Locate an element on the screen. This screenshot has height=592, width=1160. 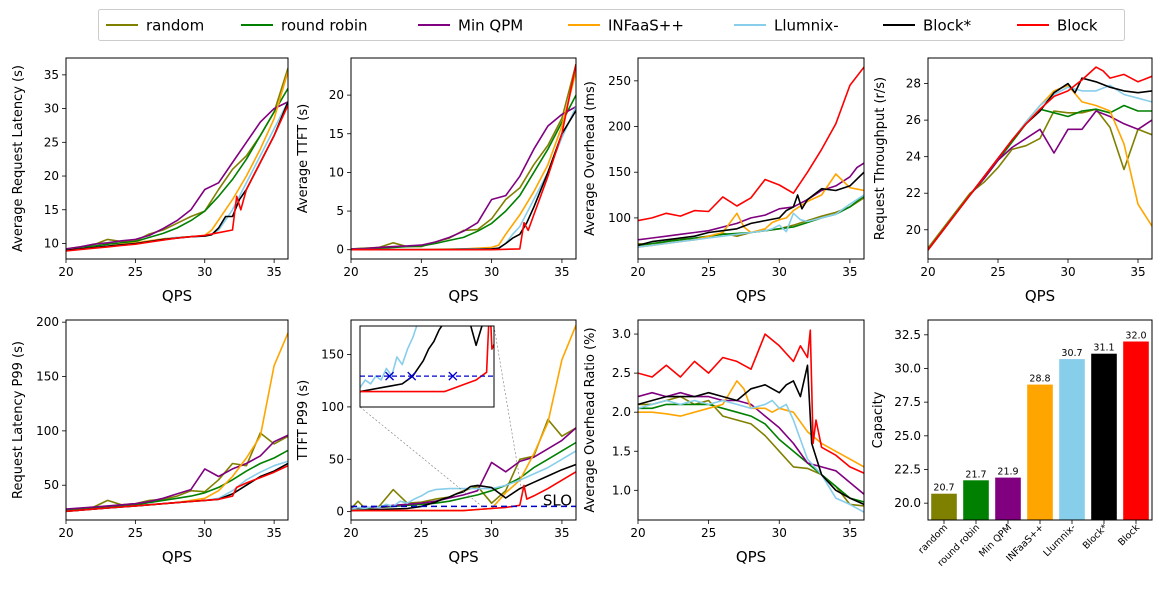
p2-series-block is located at coordinates (463, 180).